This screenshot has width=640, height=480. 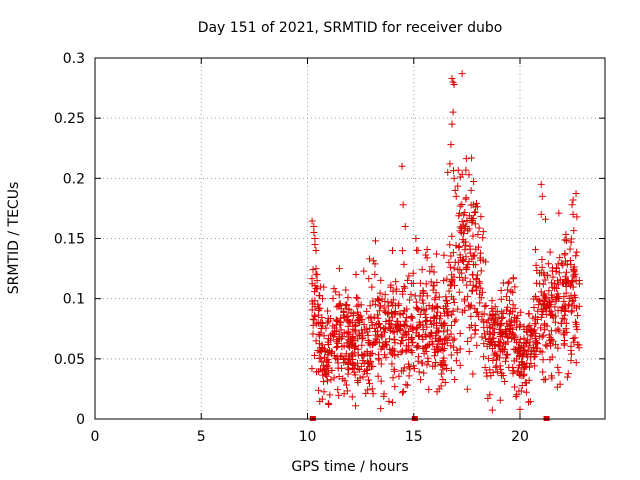 I want to click on y-tick-label: 0.05, so click(x=69, y=360).